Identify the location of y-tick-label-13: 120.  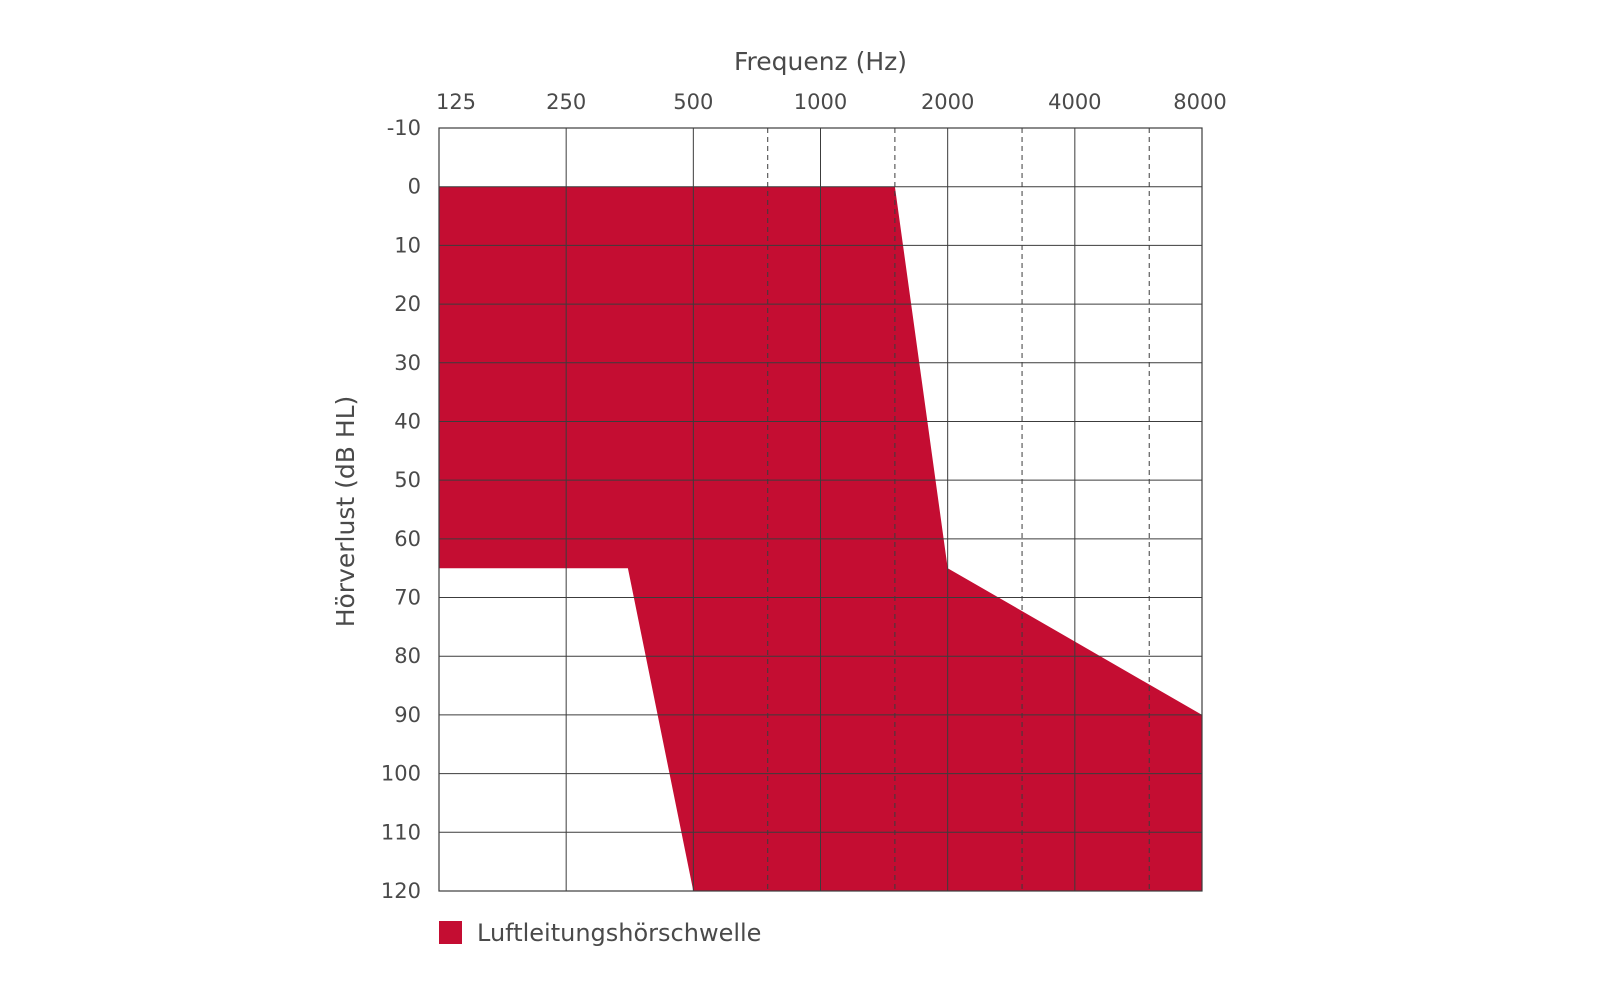
(401, 891).